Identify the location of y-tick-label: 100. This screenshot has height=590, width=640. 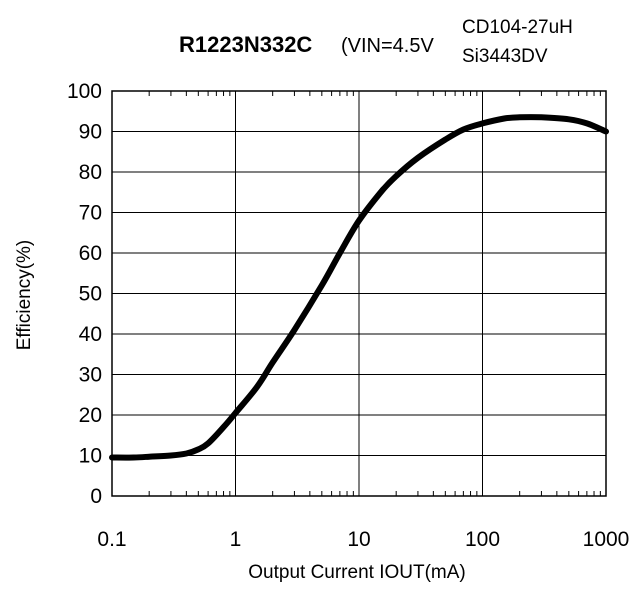
(84, 91).